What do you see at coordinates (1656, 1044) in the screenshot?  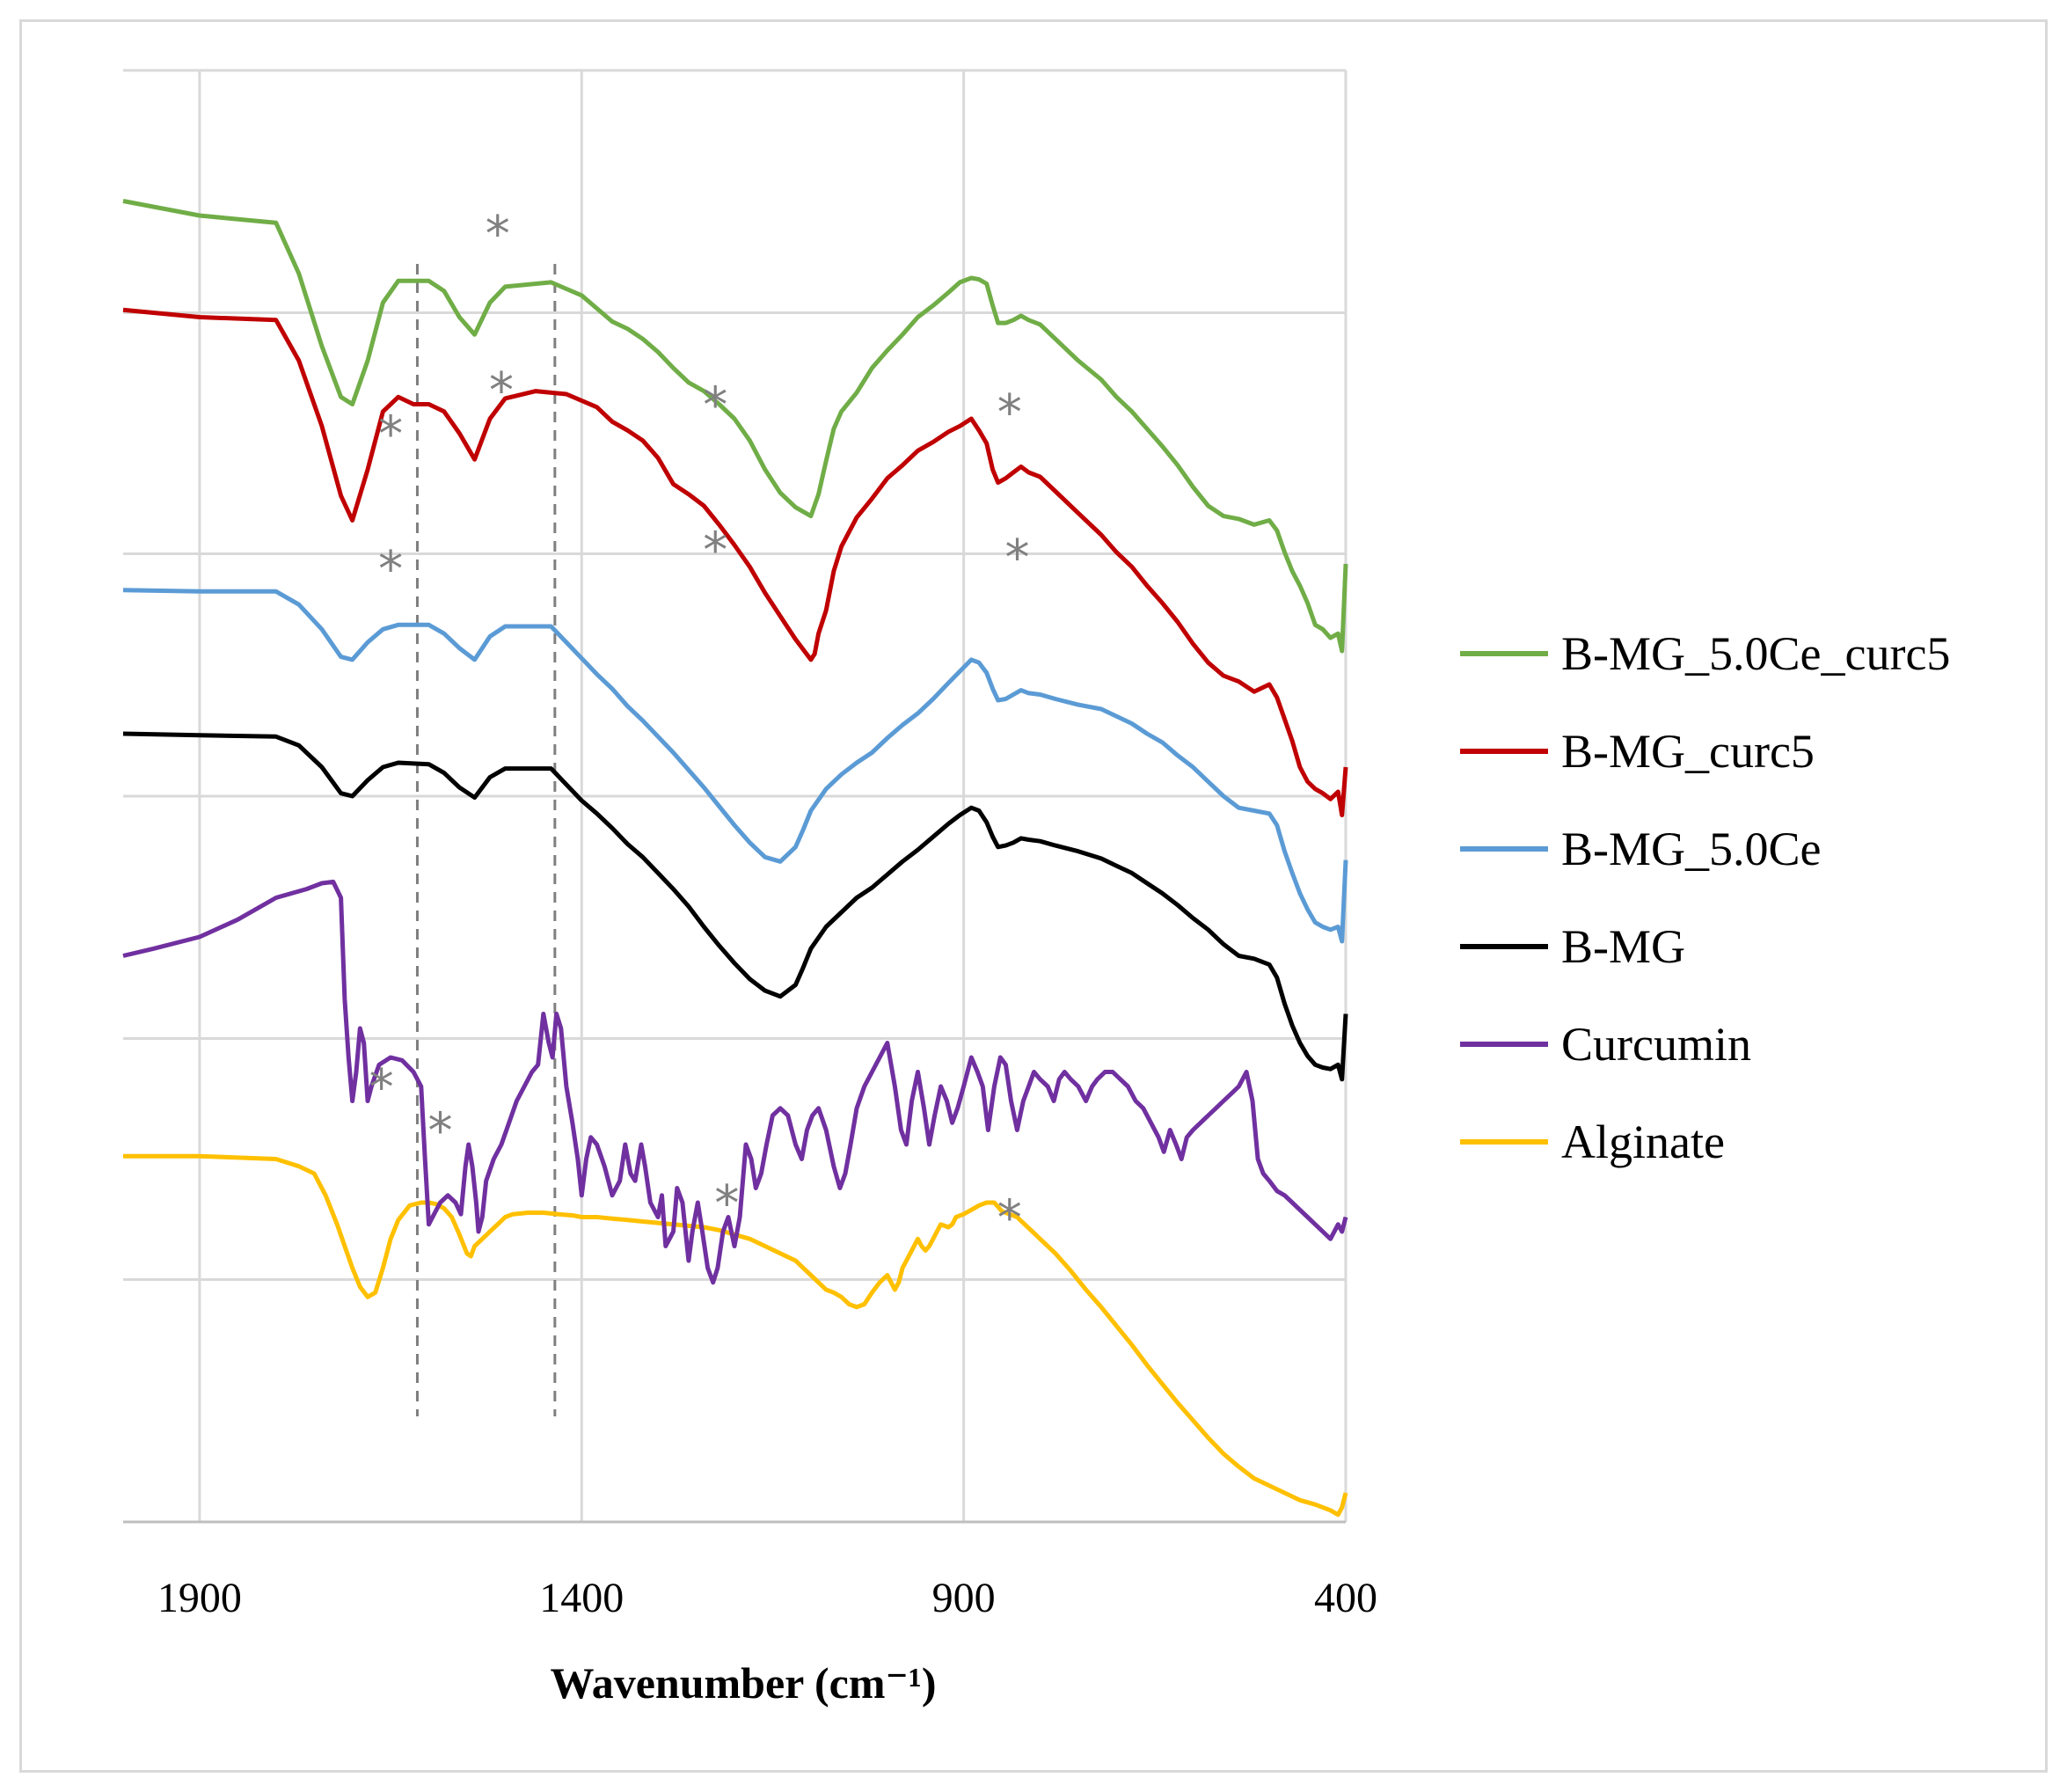 I see `legend-label: Curcumin` at bounding box center [1656, 1044].